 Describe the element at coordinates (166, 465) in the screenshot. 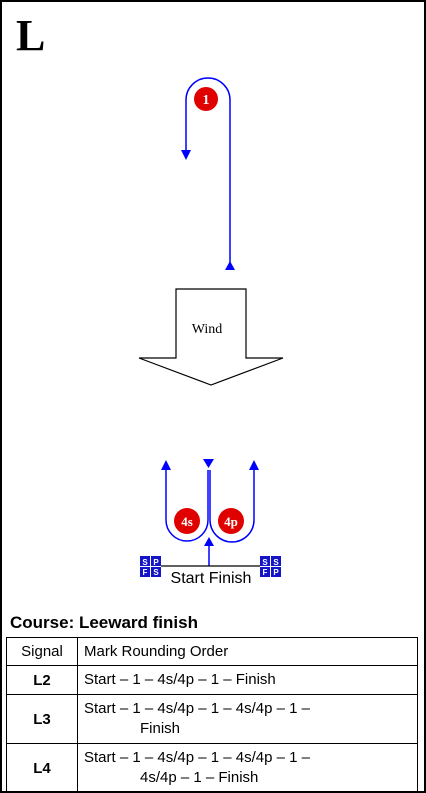

I see `arrow-up-left` at that location.